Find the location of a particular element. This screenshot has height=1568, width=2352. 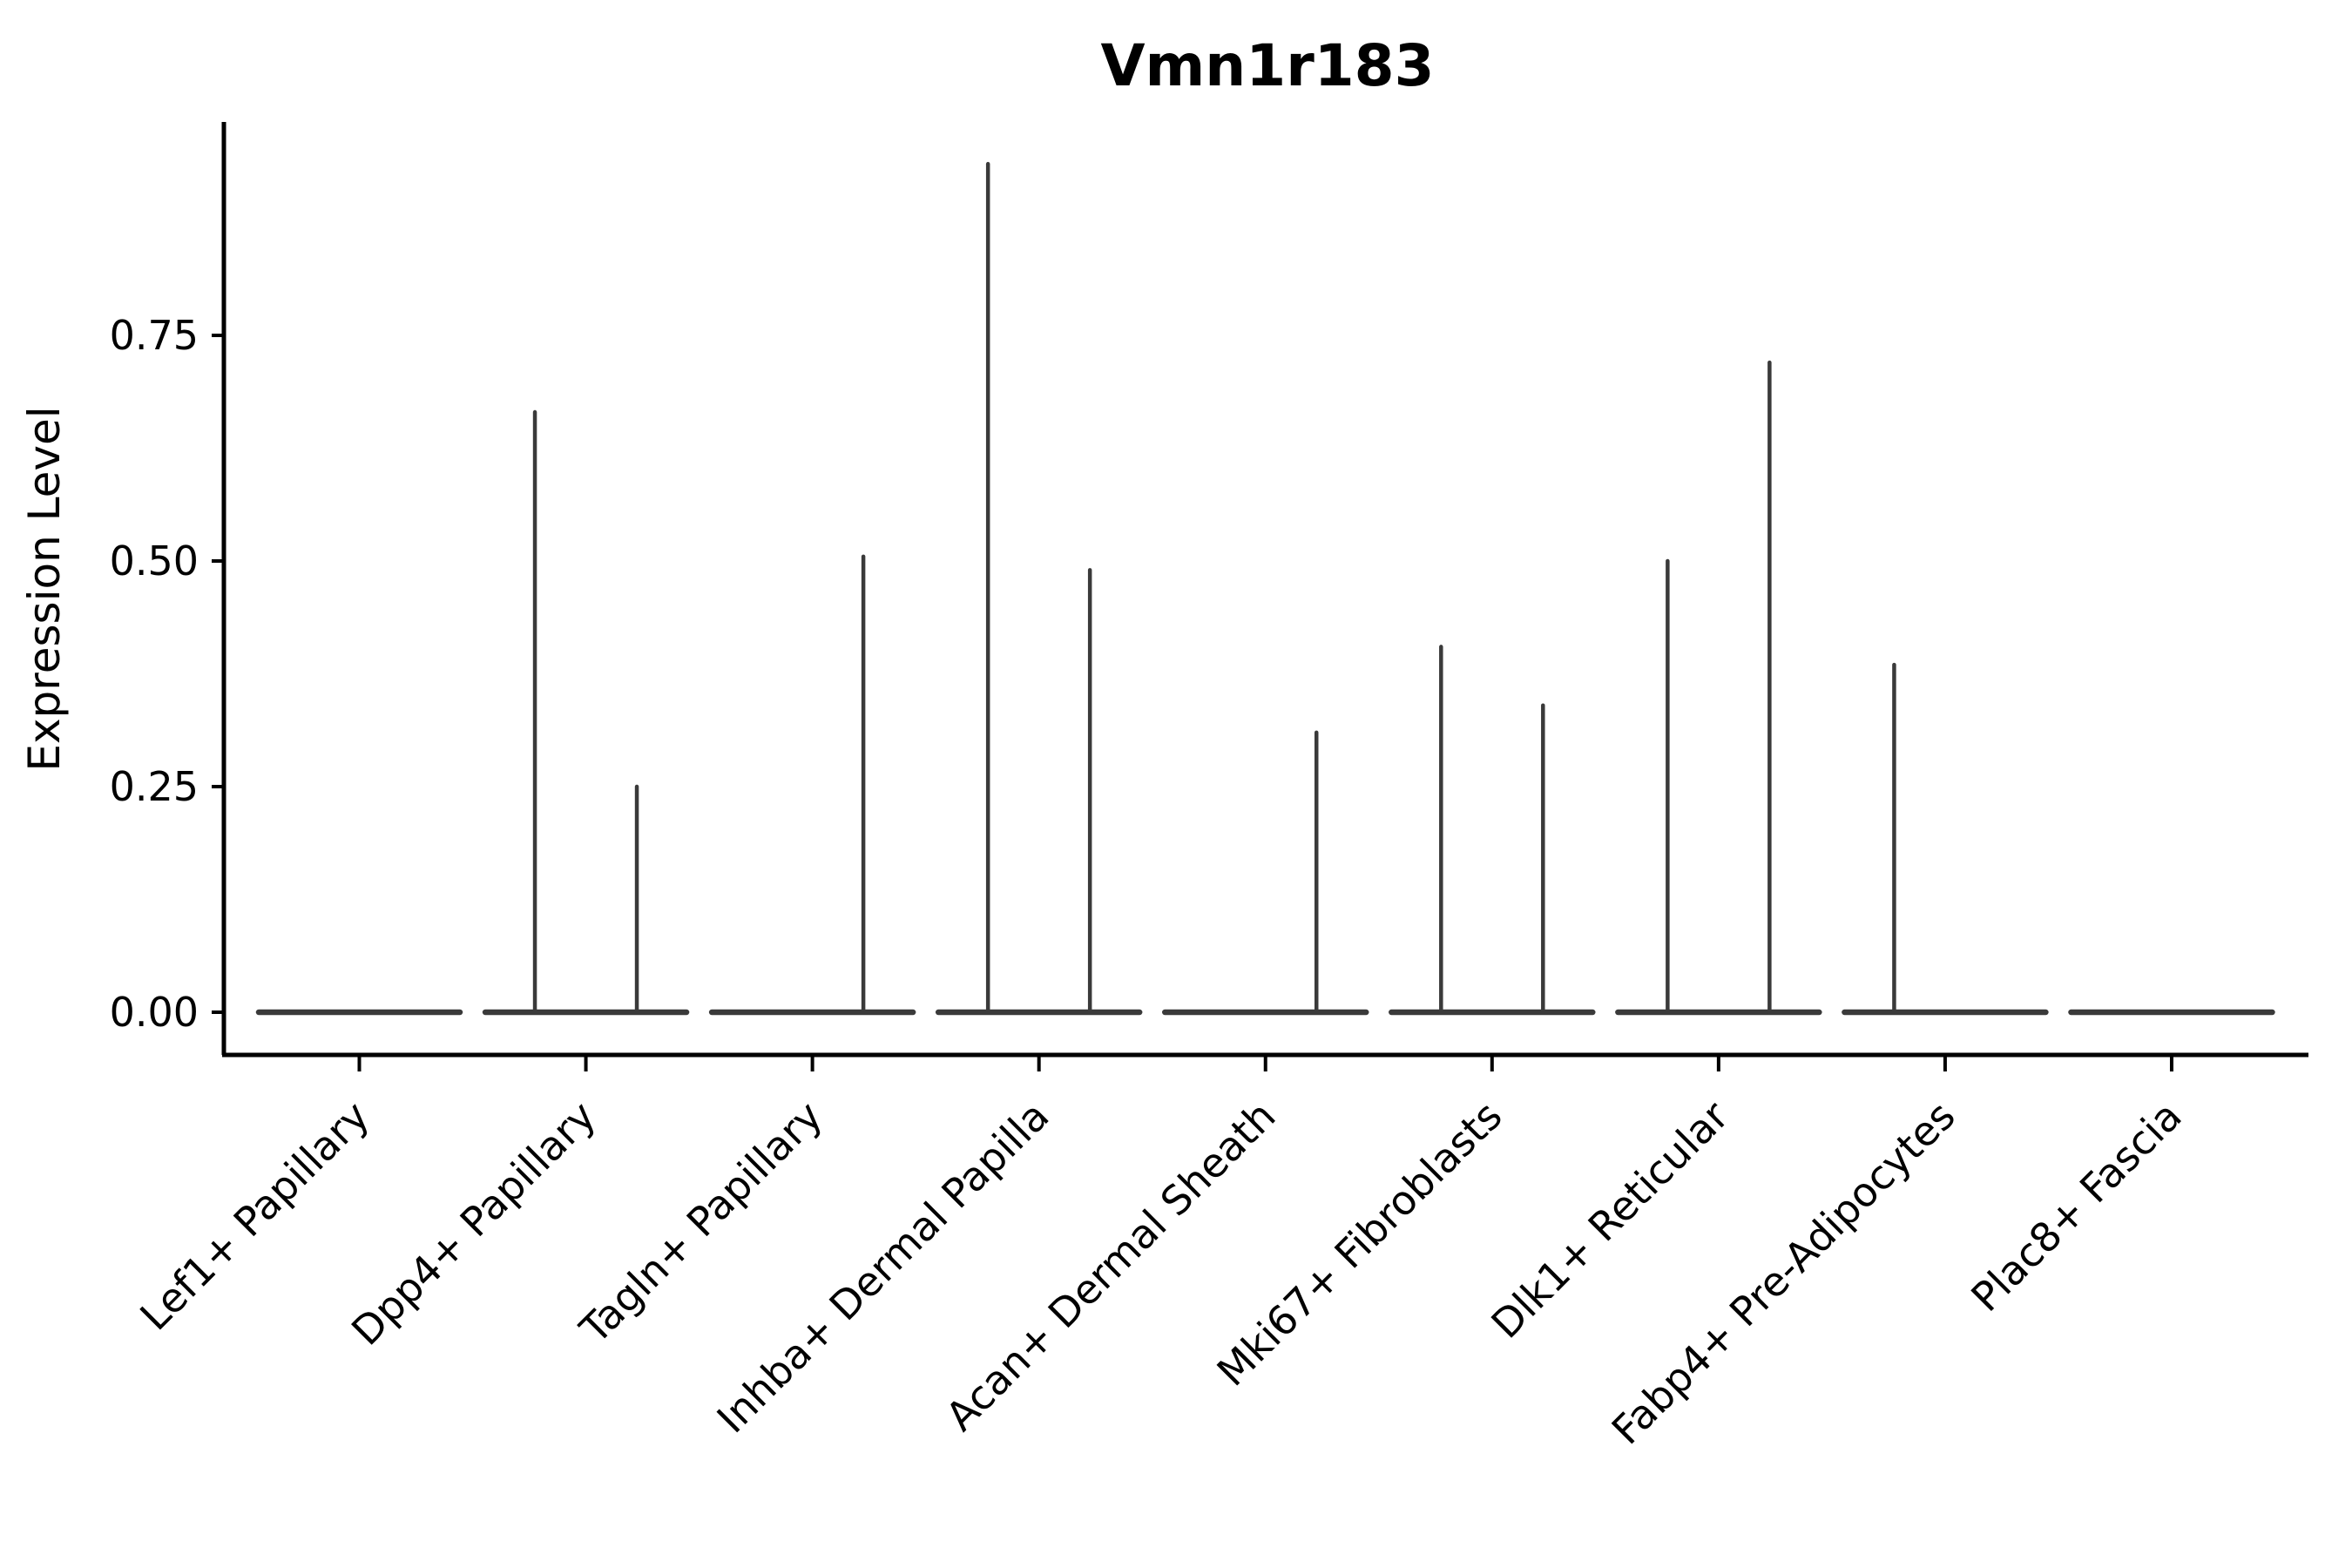

x-tick-label: Plac8+ Fascia is located at coordinates (2076, 1206).